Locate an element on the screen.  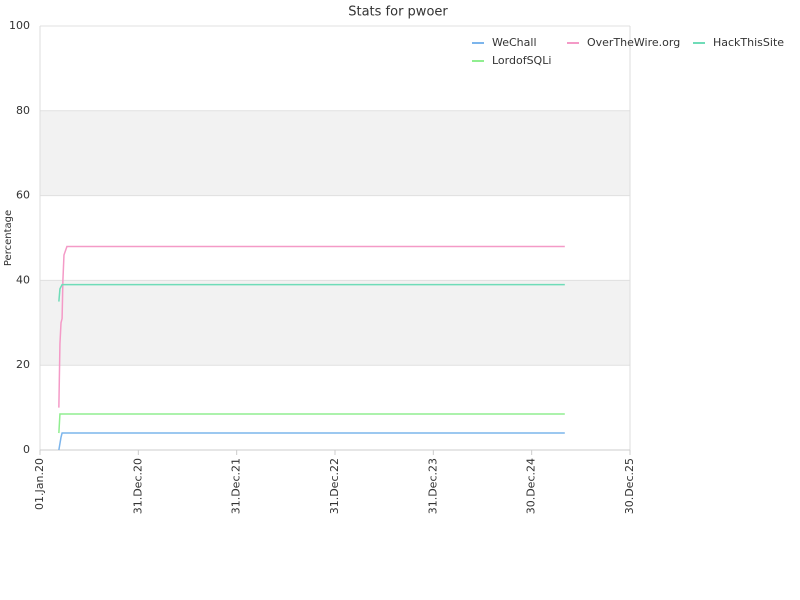
y-tick-label: 40 is located at coordinates (23, 279).